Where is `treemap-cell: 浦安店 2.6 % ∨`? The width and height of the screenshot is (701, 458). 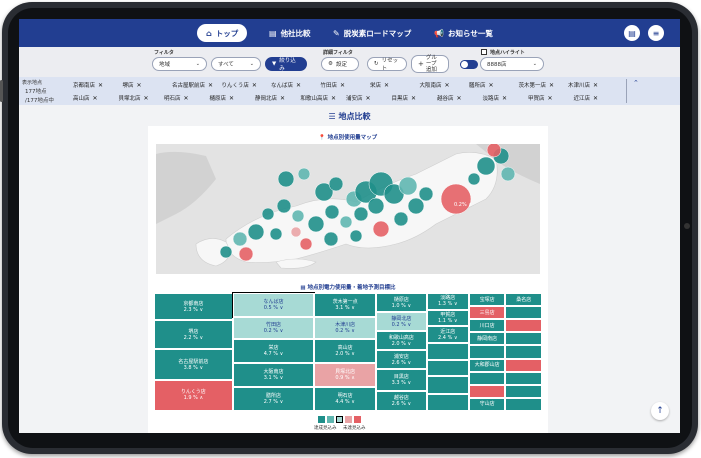 treemap-cell: 浦安店 2.6 % ∨ is located at coordinates (401, 360).